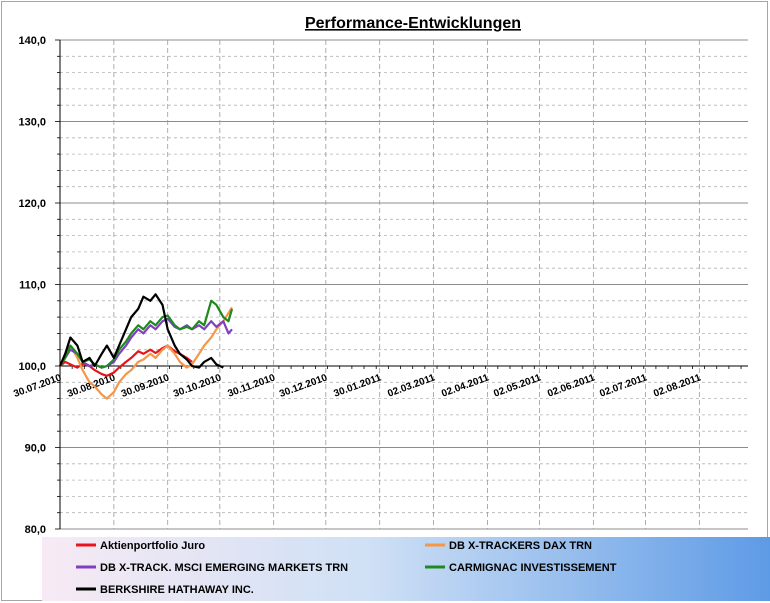 The width and height of the screenshot is (770, 603). I want to click on legend-box, so click(406, 569).